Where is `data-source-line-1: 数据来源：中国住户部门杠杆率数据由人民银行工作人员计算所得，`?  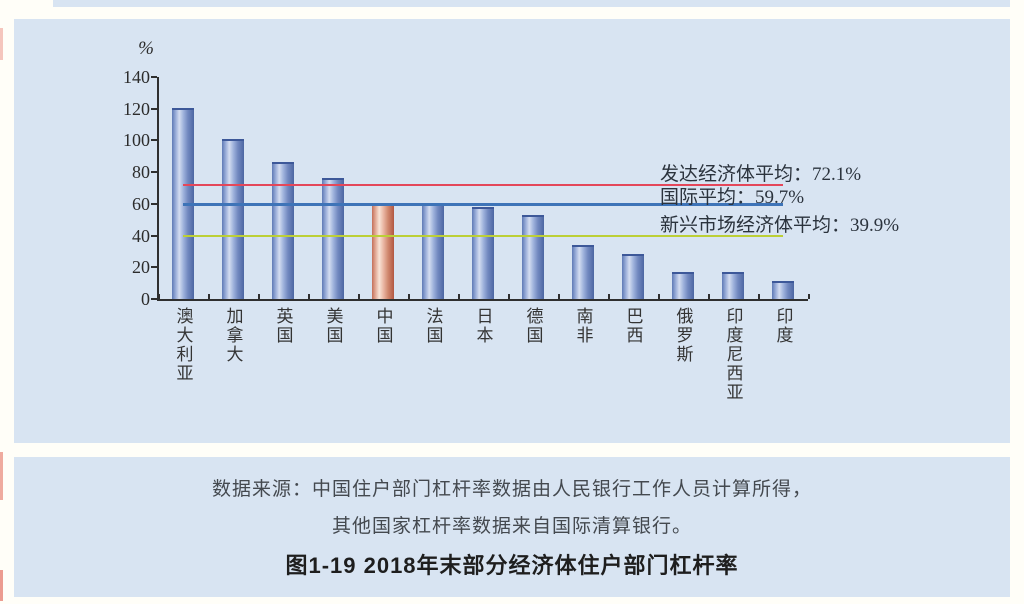
data-source-line-1: 数据来源：中国住户部门杠杆率数据由人民银行工作人员计算所得， is located at coordinates (511, 489).